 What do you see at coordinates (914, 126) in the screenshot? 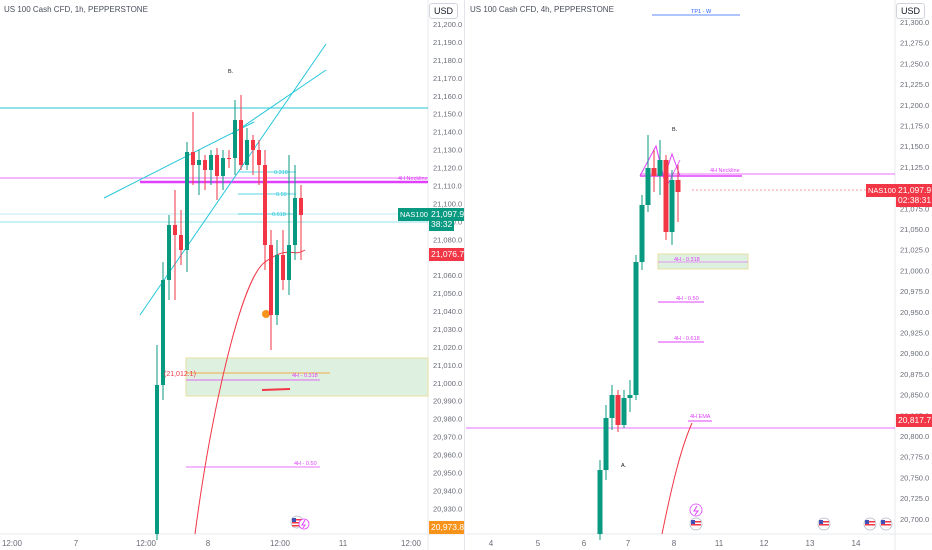
I see `price-tick-label: 21,175.0` at bounding box center [914, 126].